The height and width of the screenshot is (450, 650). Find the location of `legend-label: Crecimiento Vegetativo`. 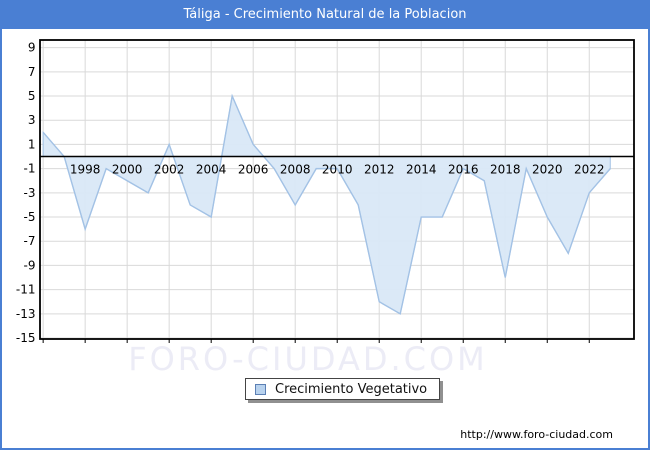

legend-label: Crecimiento Vegetativo is located at coordinates (351, 389).